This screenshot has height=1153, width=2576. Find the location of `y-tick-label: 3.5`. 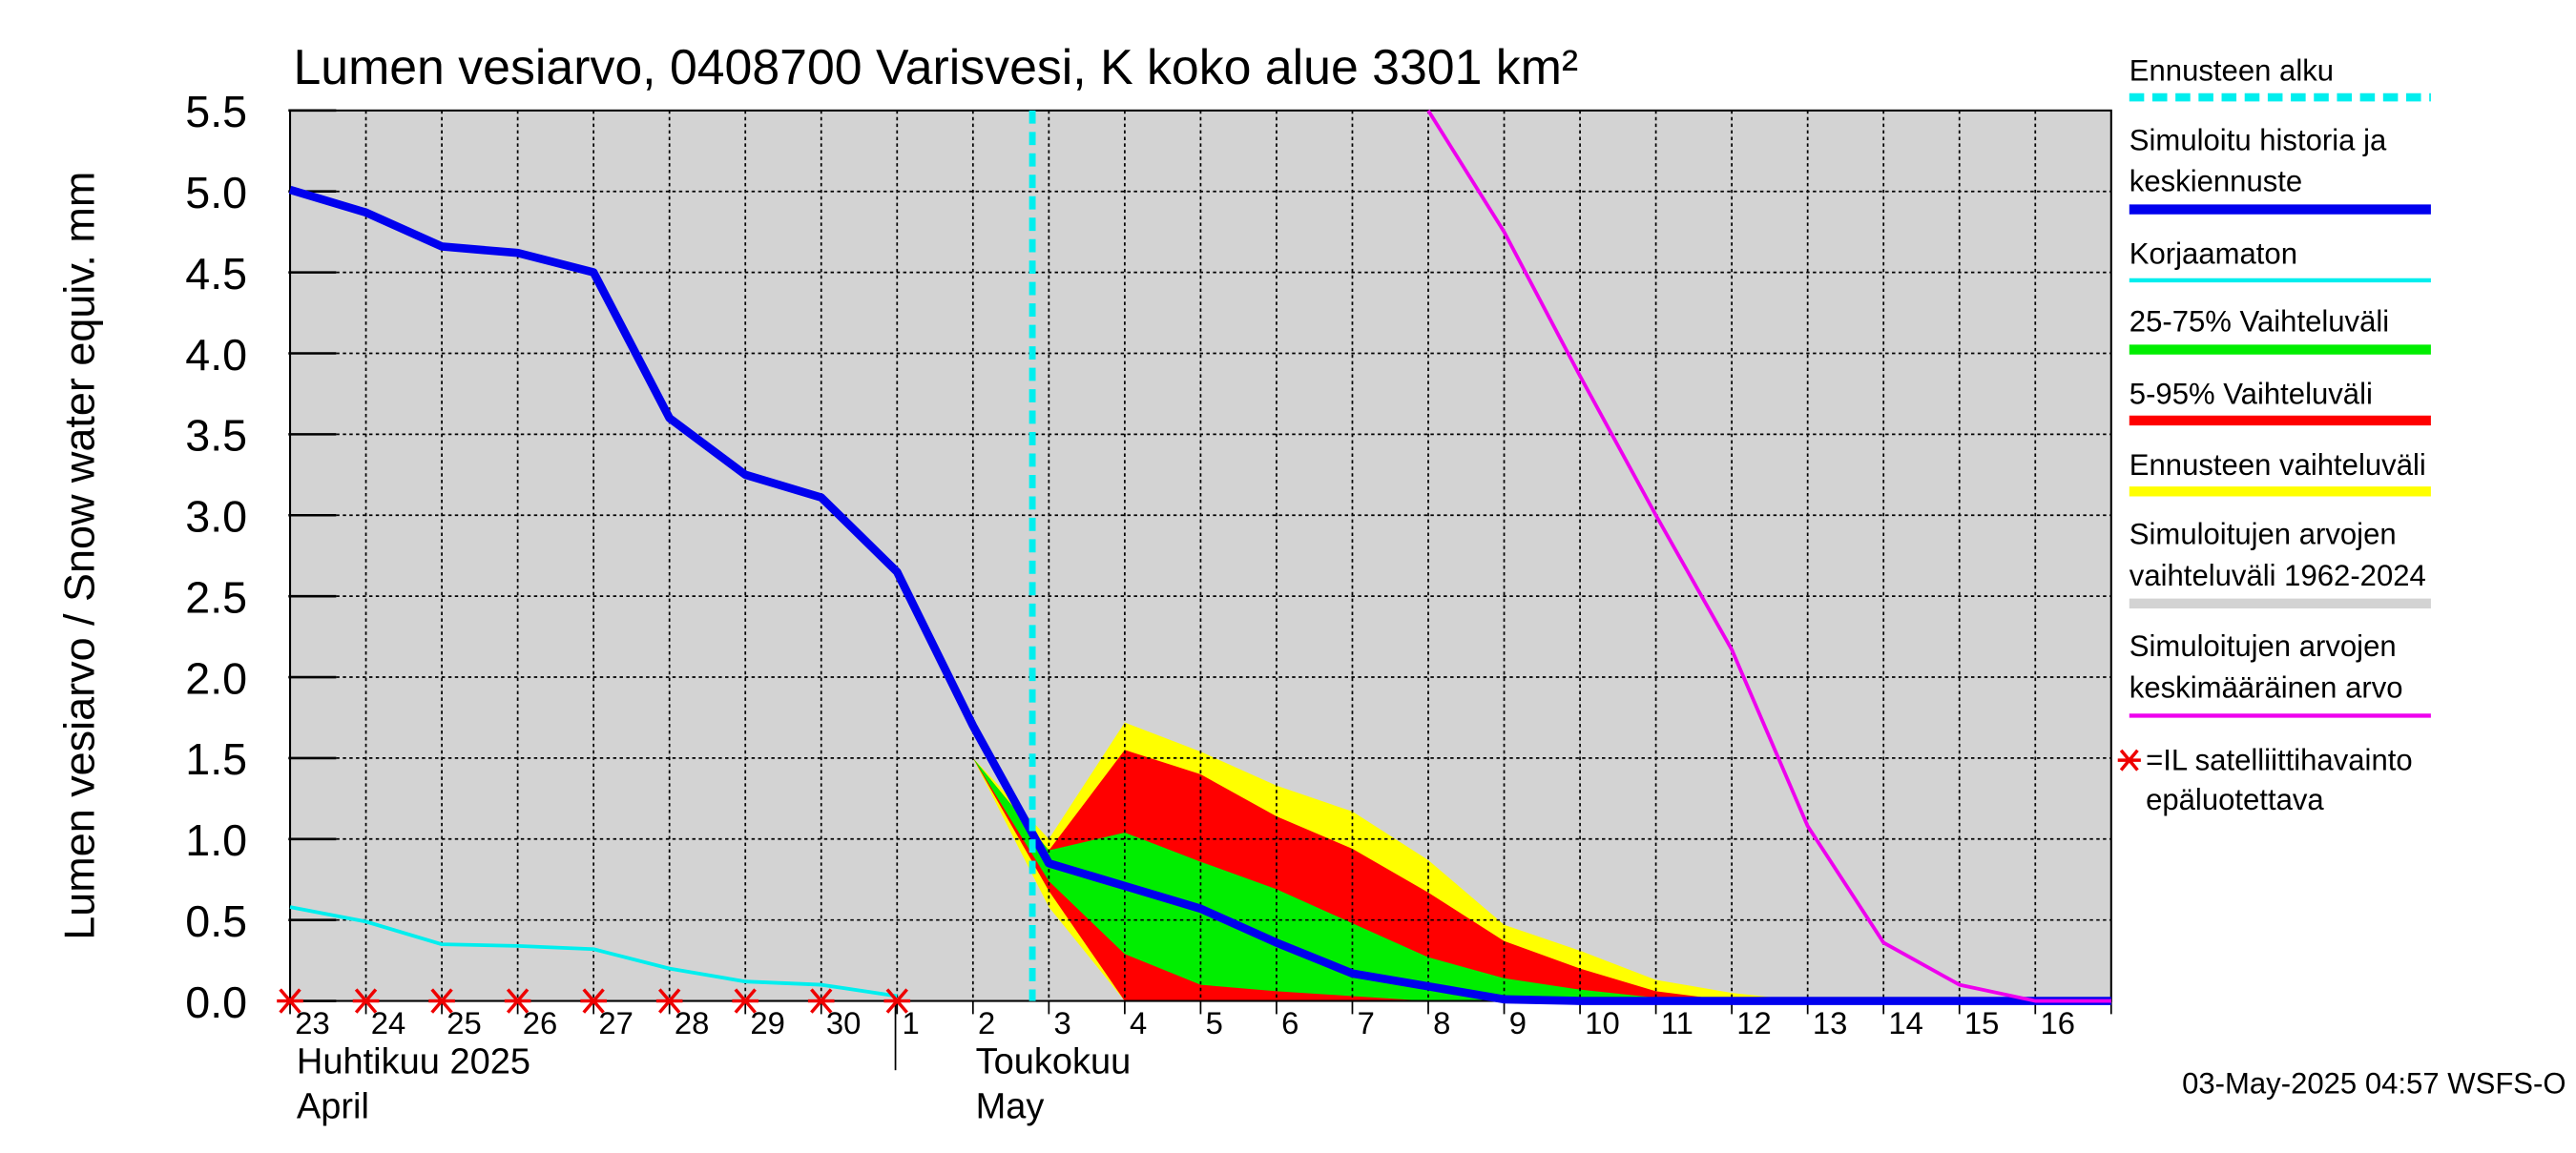

y-tick-label: 3.5 is located at coordinates (216, 436).